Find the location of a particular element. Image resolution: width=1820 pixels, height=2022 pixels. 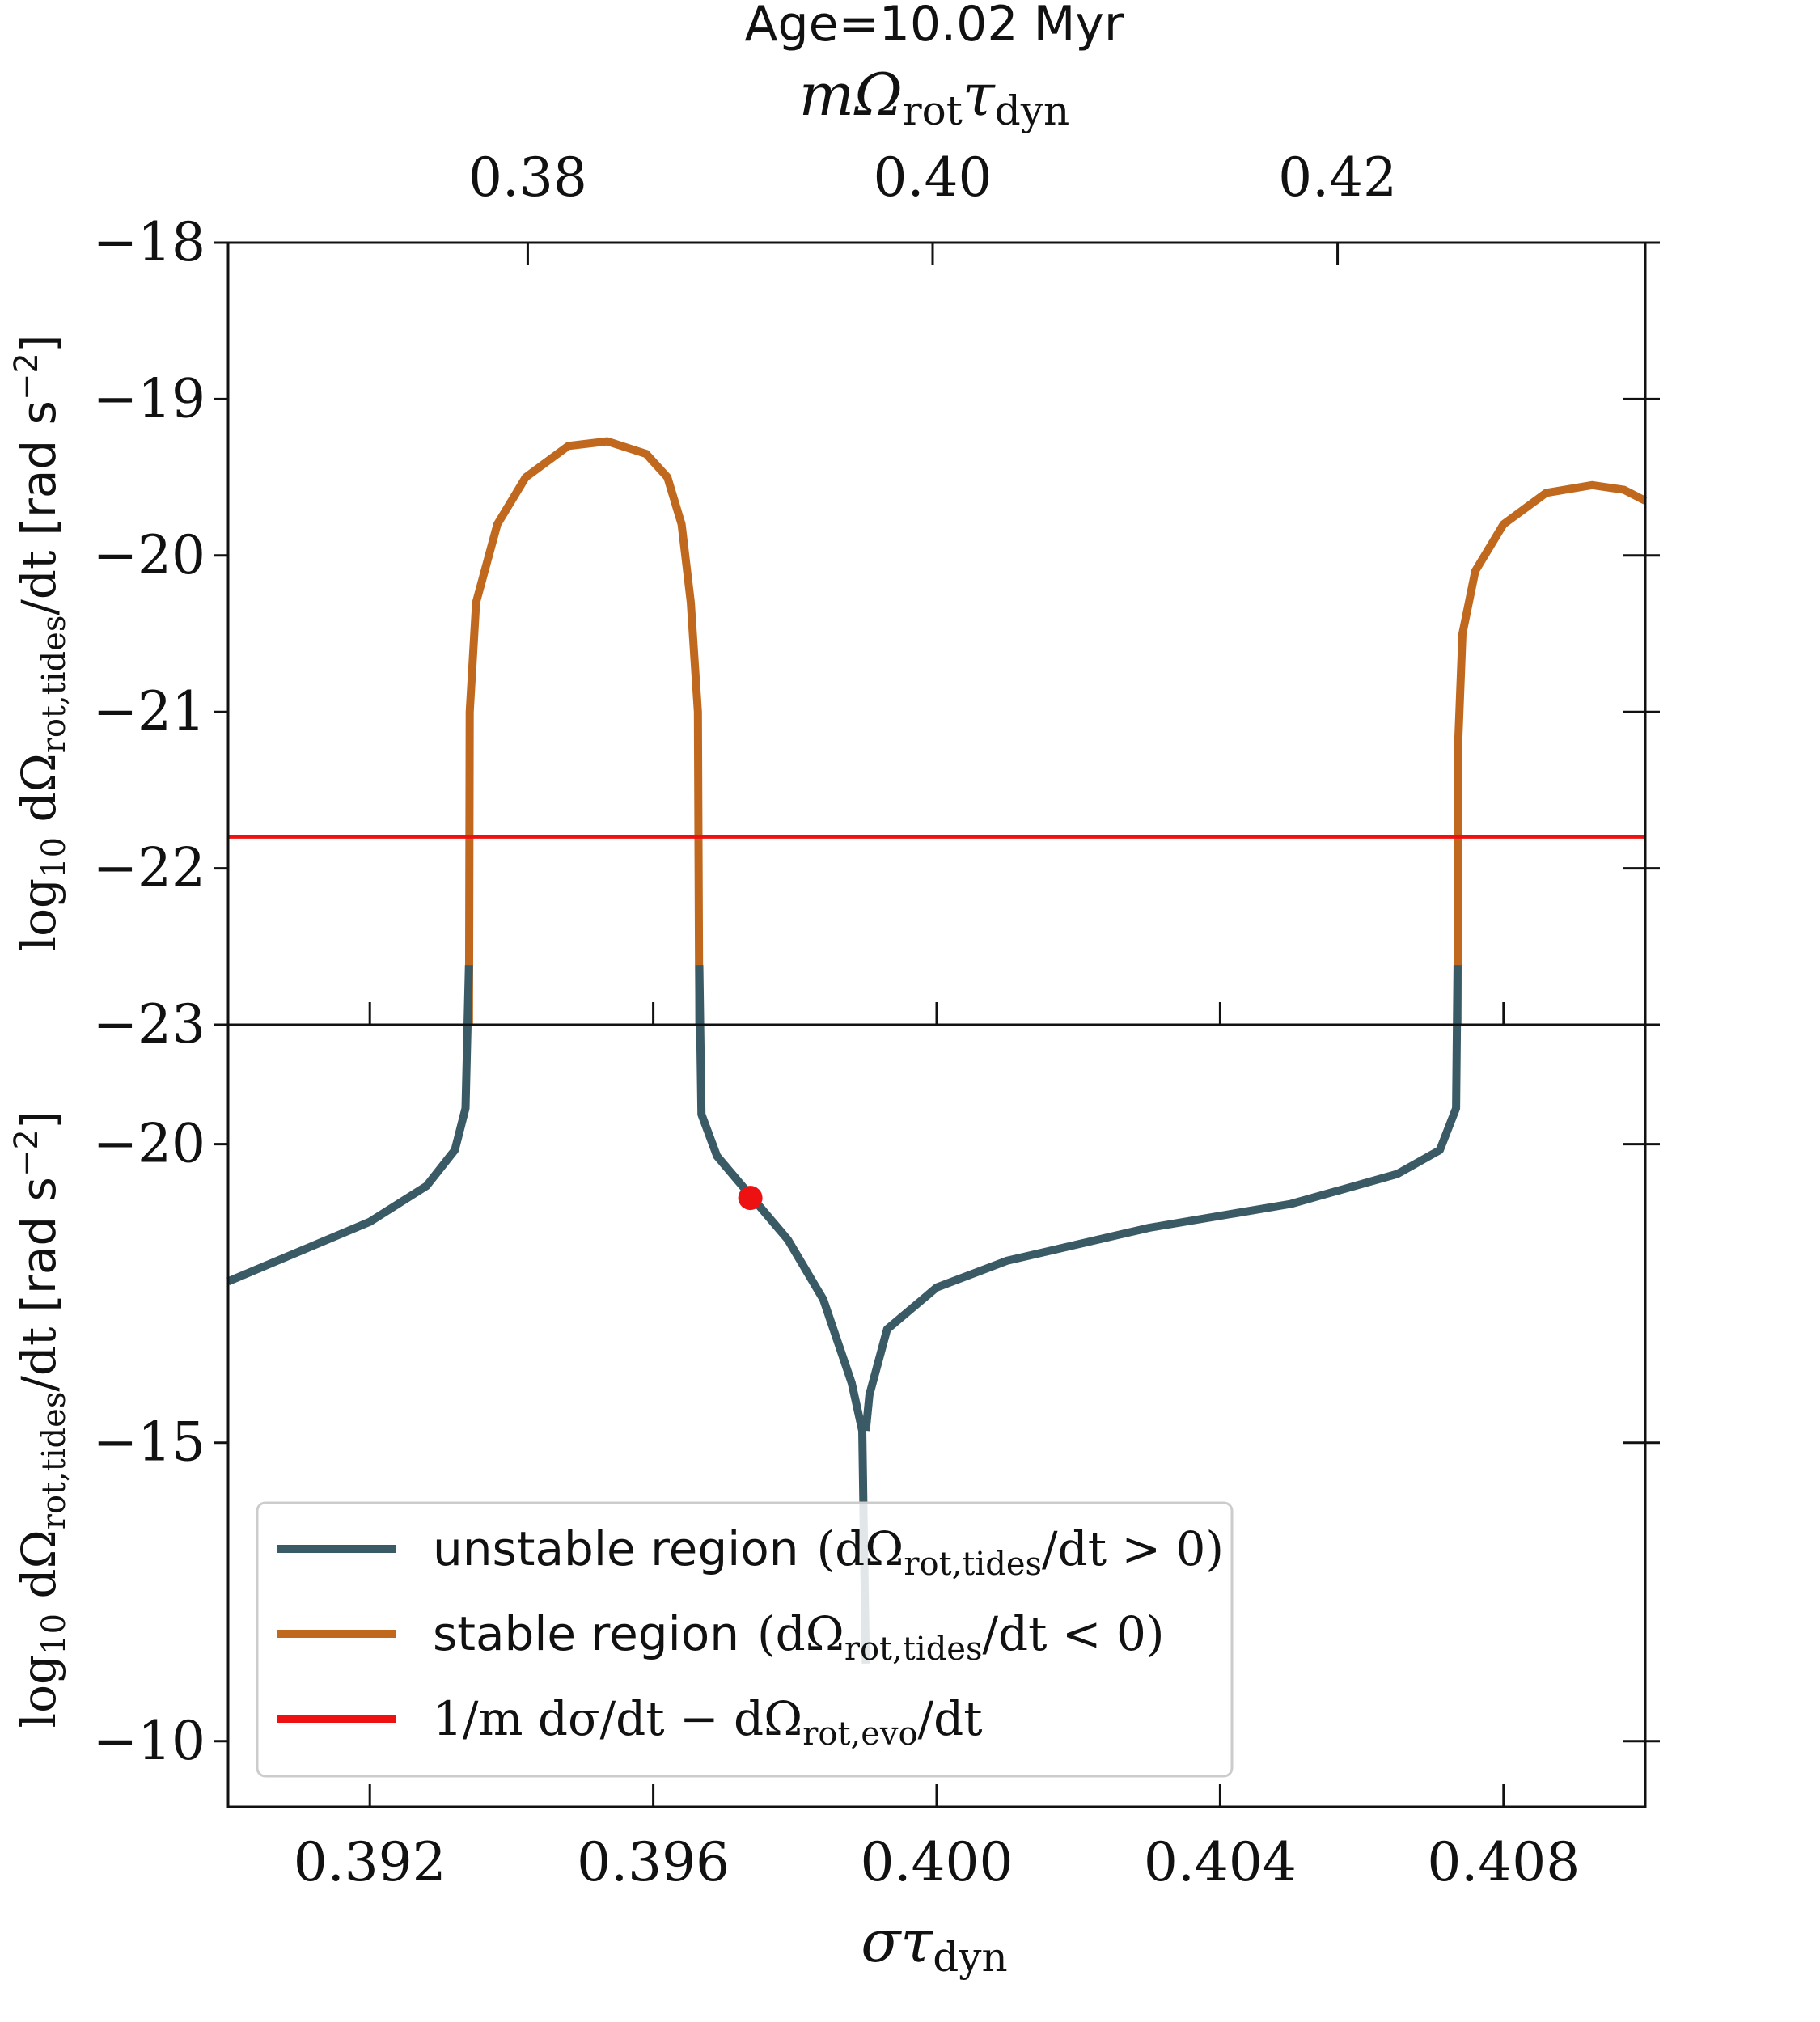

lower-y-tick-label: −15 is located at coordinates (149, 1442).